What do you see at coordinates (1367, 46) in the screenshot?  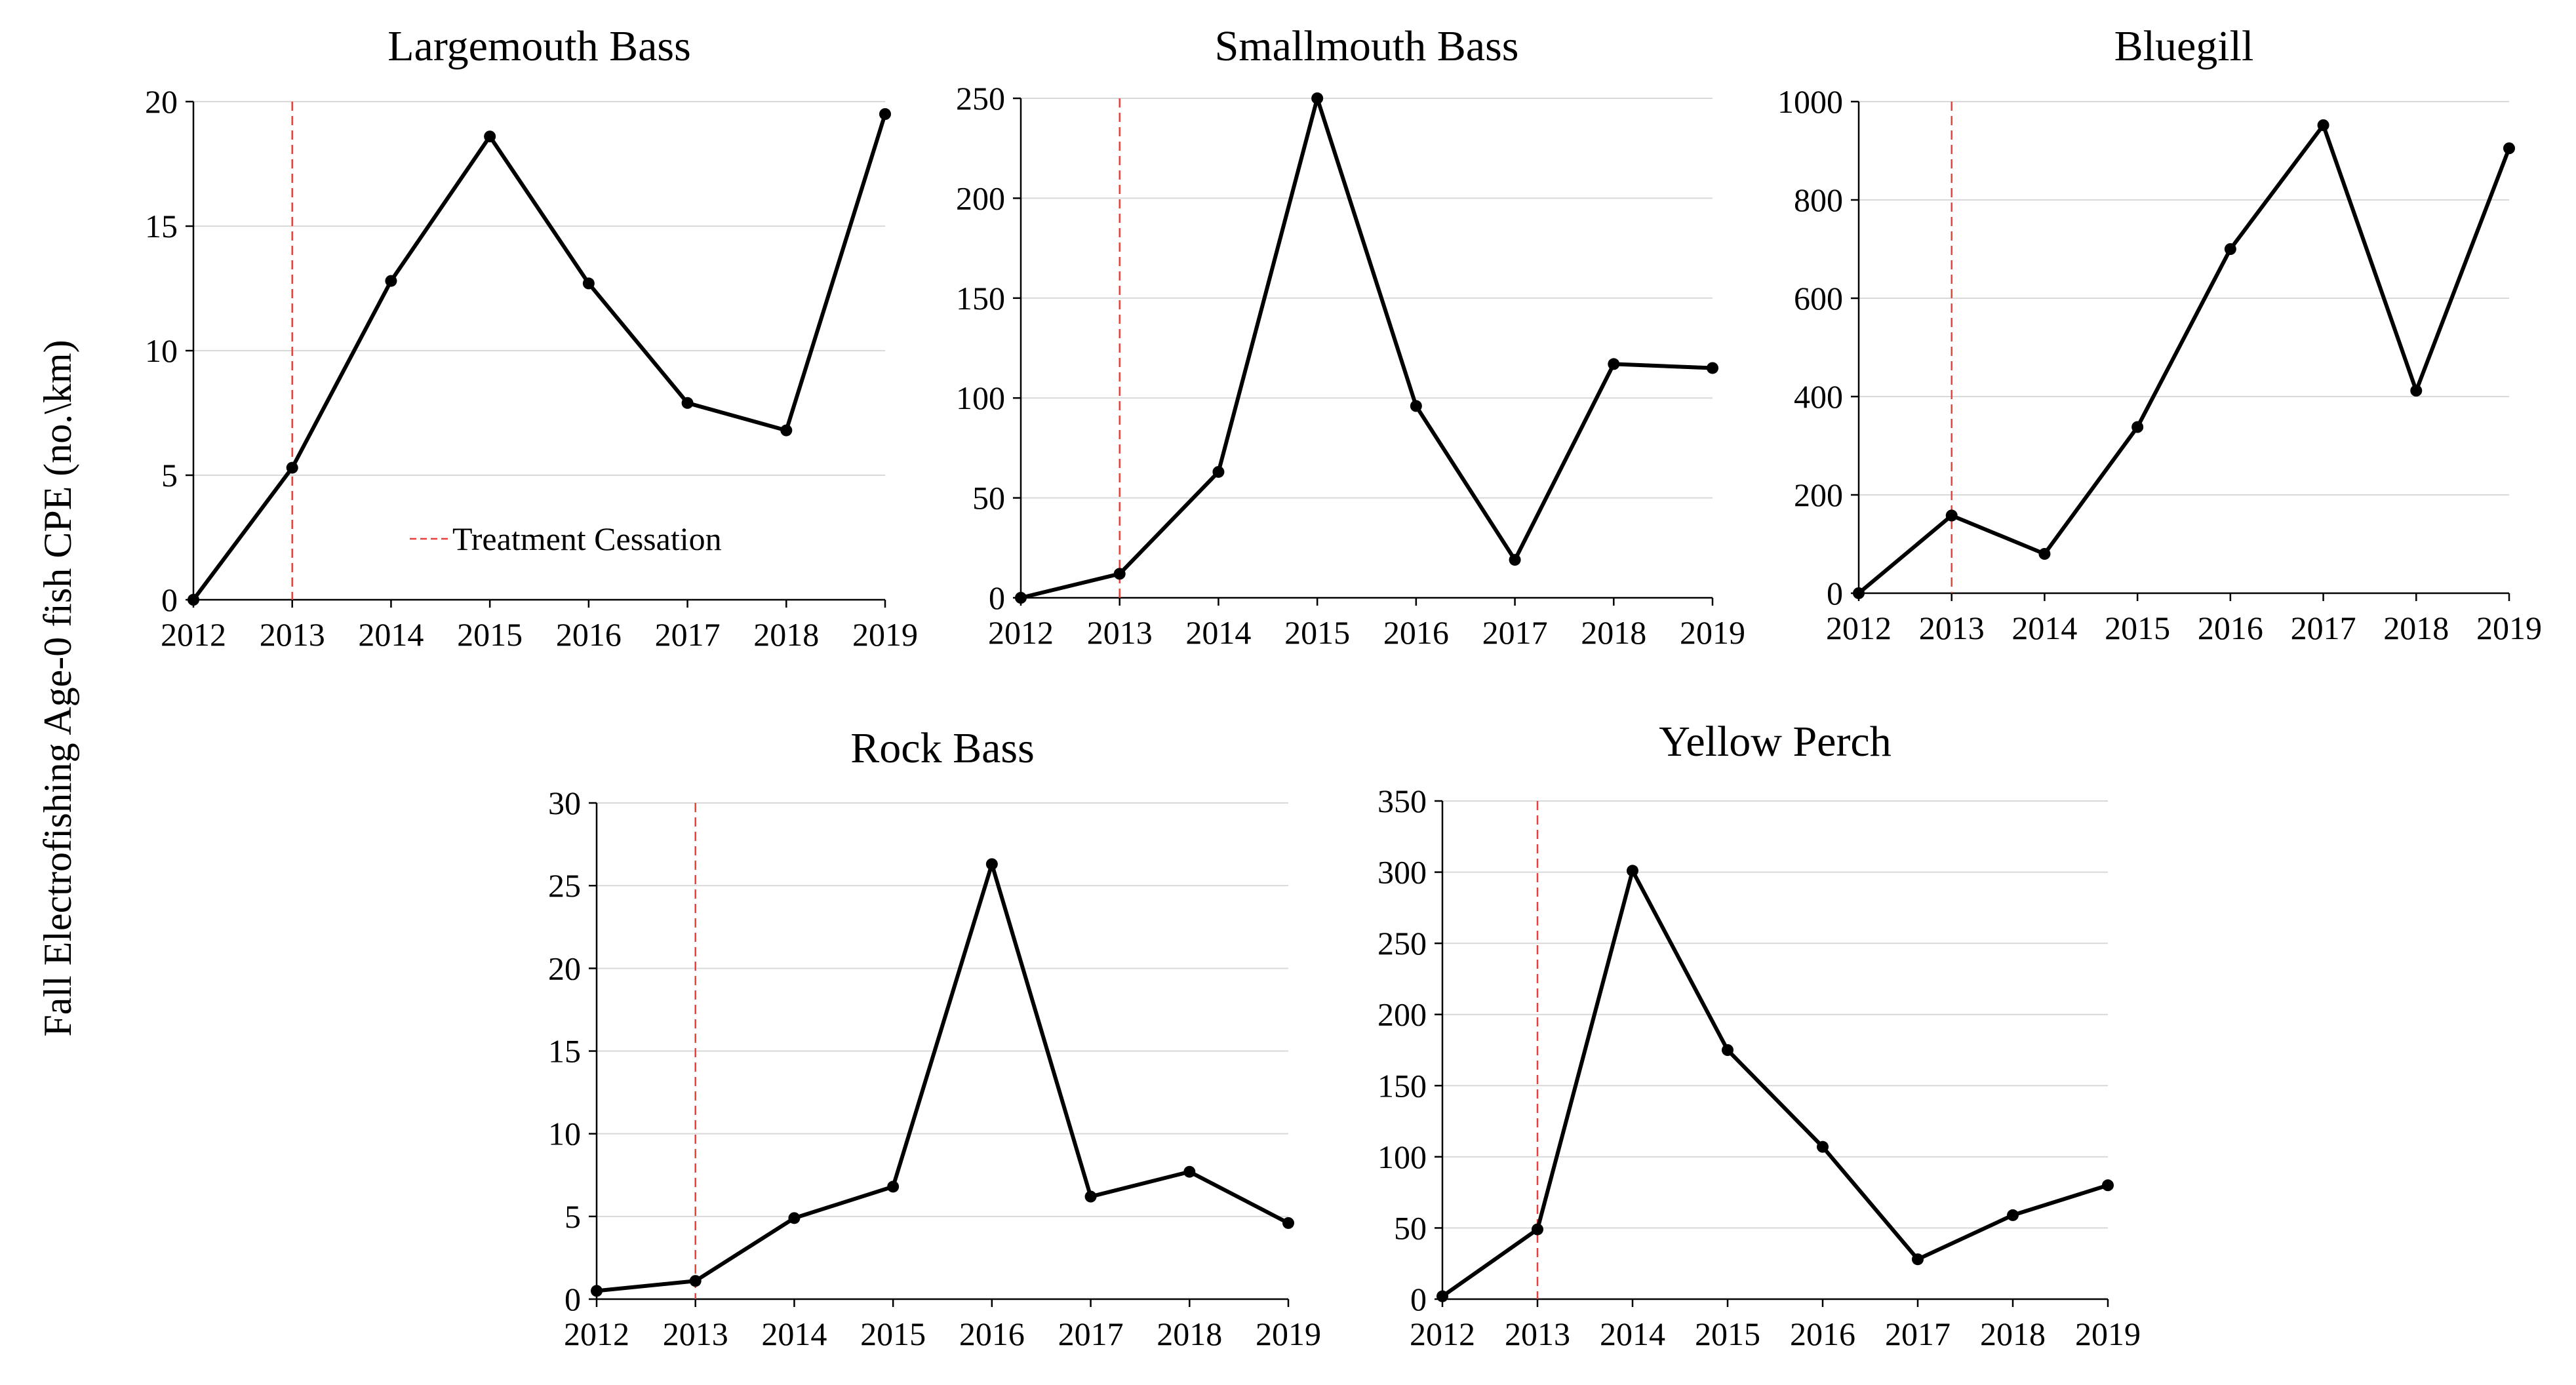 I see `chart-title: Smallmouth Bass` at bounding box center [1367, 46].